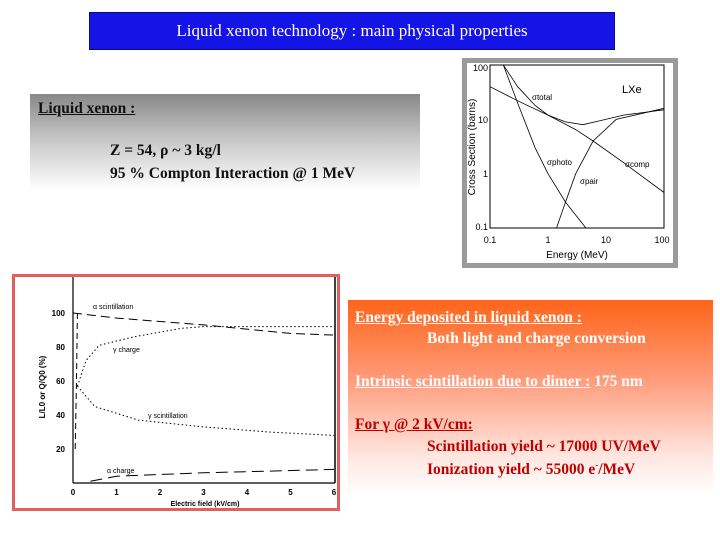  Describe the element at coordinates (203, 492) in the screenshot. I see `x-tick: 3` at that location.